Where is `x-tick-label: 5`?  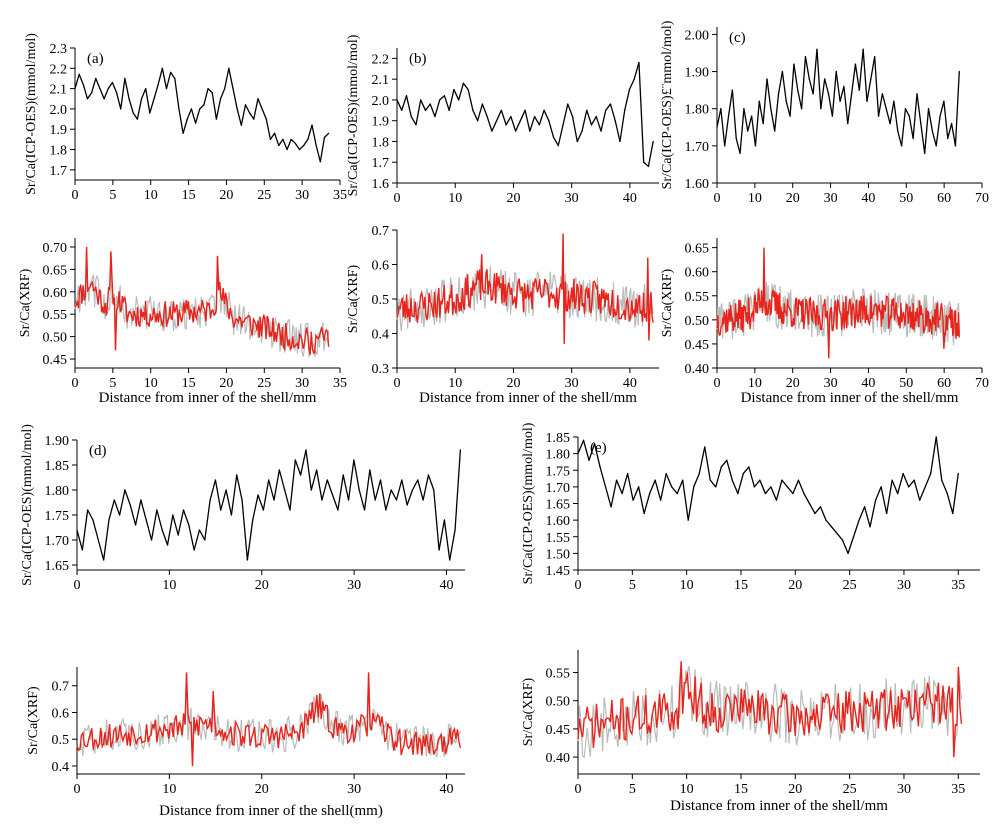
x-tick-label: 5 is located at coordinates (632, 789).